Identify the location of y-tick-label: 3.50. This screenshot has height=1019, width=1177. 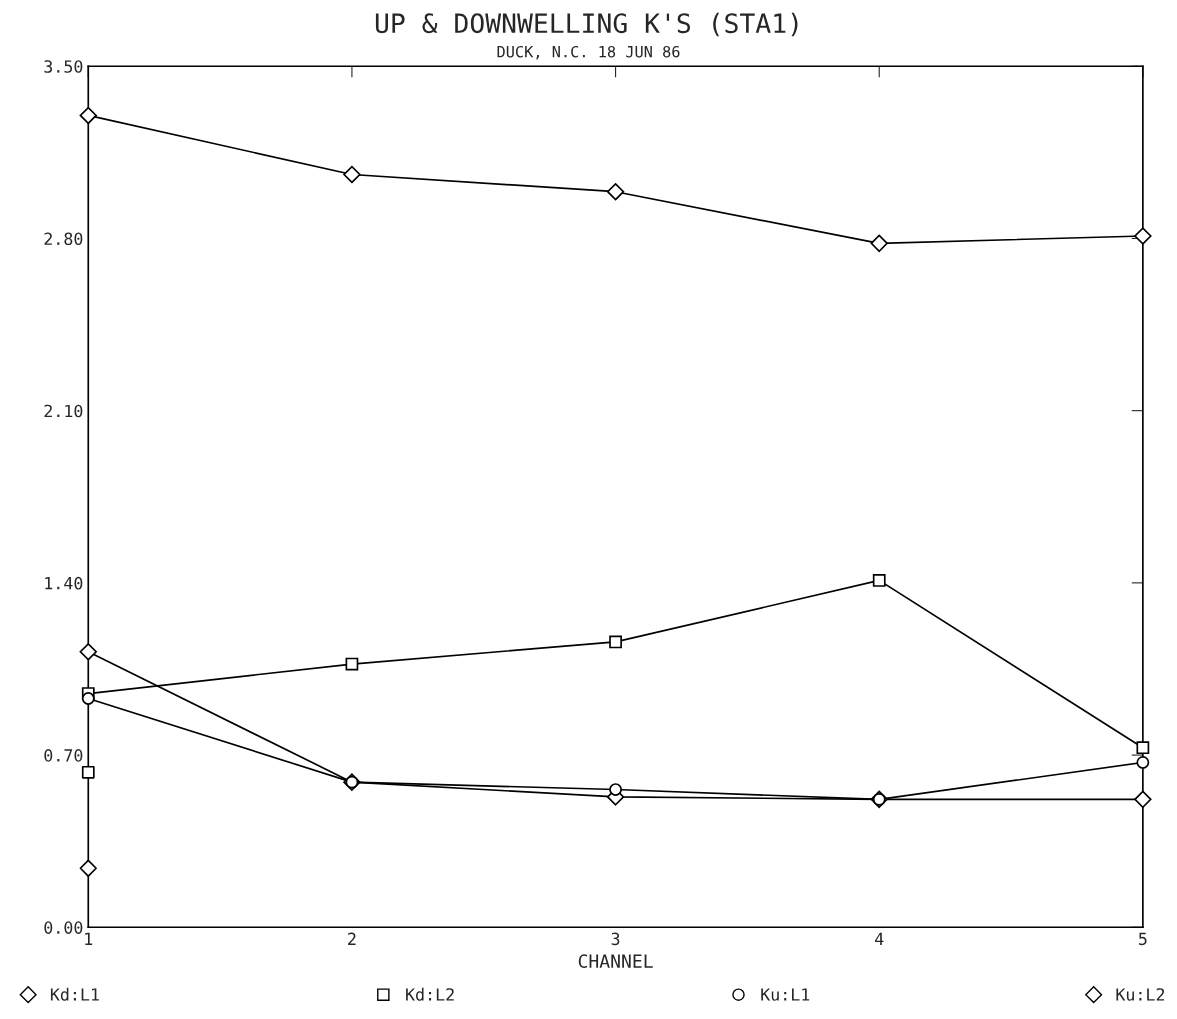
(63, 66).